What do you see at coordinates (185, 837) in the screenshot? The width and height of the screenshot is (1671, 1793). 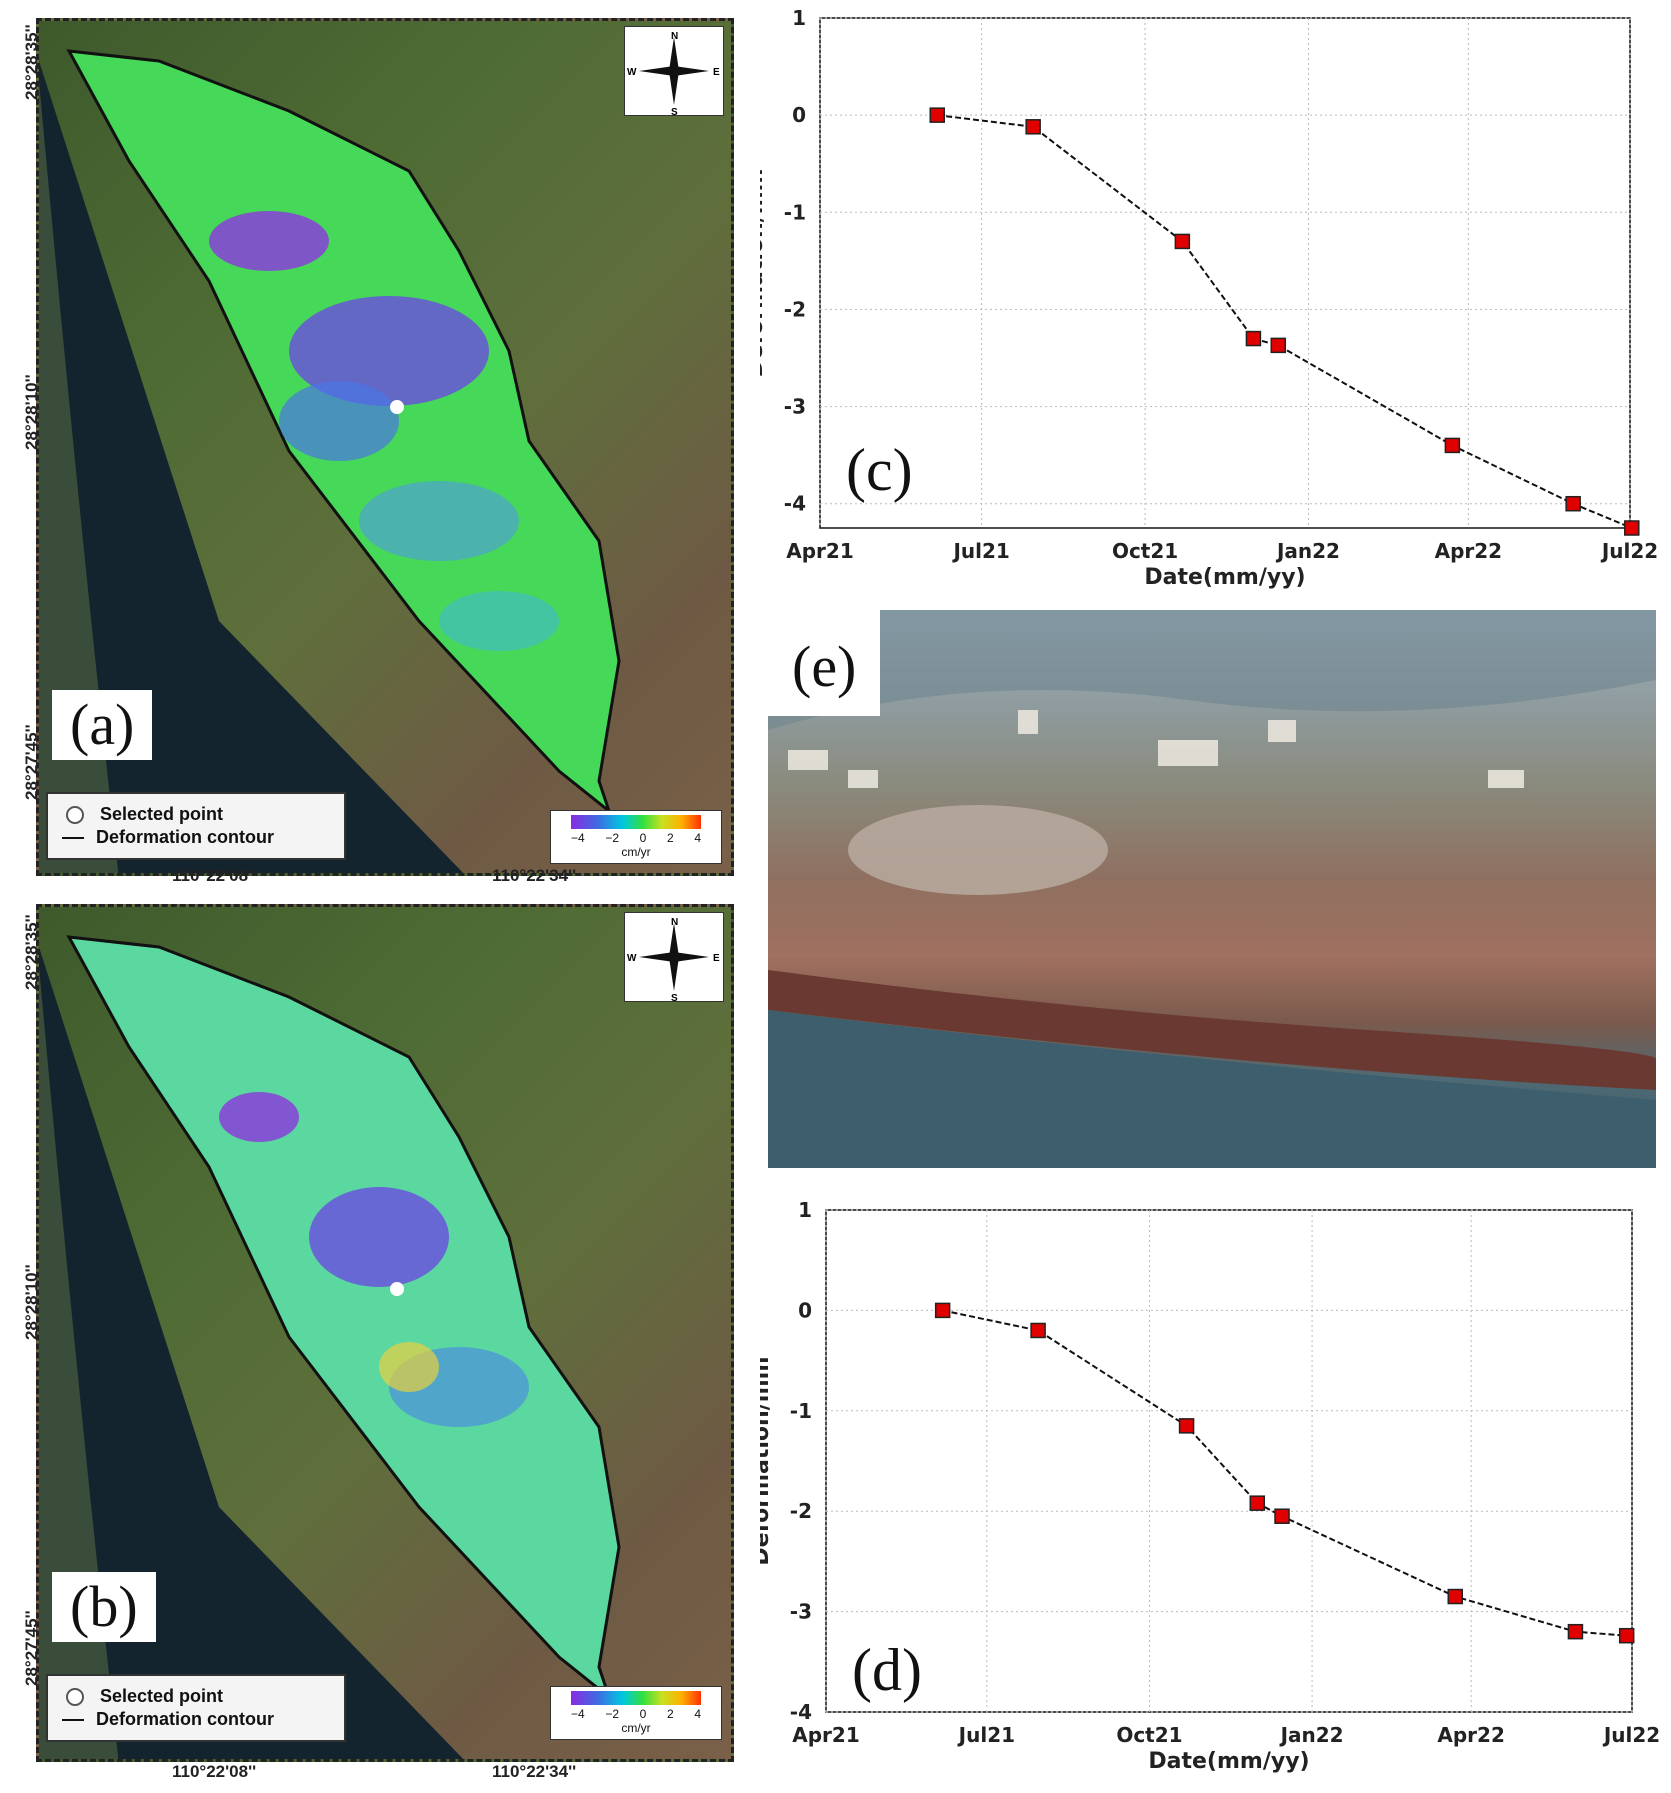 I see `legend-contour-label: Deformation contour` at bounding box center [185, 837].